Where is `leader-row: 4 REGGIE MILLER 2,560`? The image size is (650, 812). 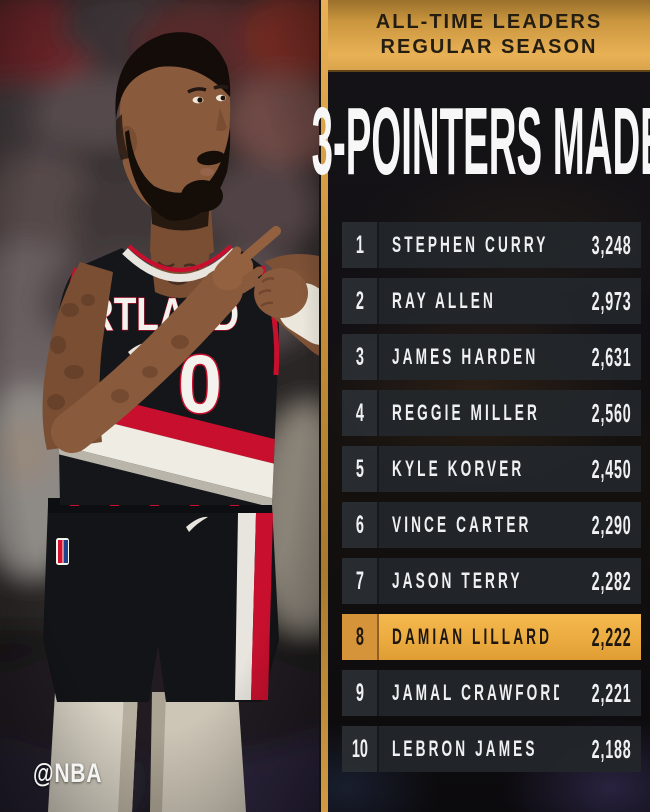
leader-row: 4 REGGIE MILLER 2,560 is located at coordinates (491, 413).